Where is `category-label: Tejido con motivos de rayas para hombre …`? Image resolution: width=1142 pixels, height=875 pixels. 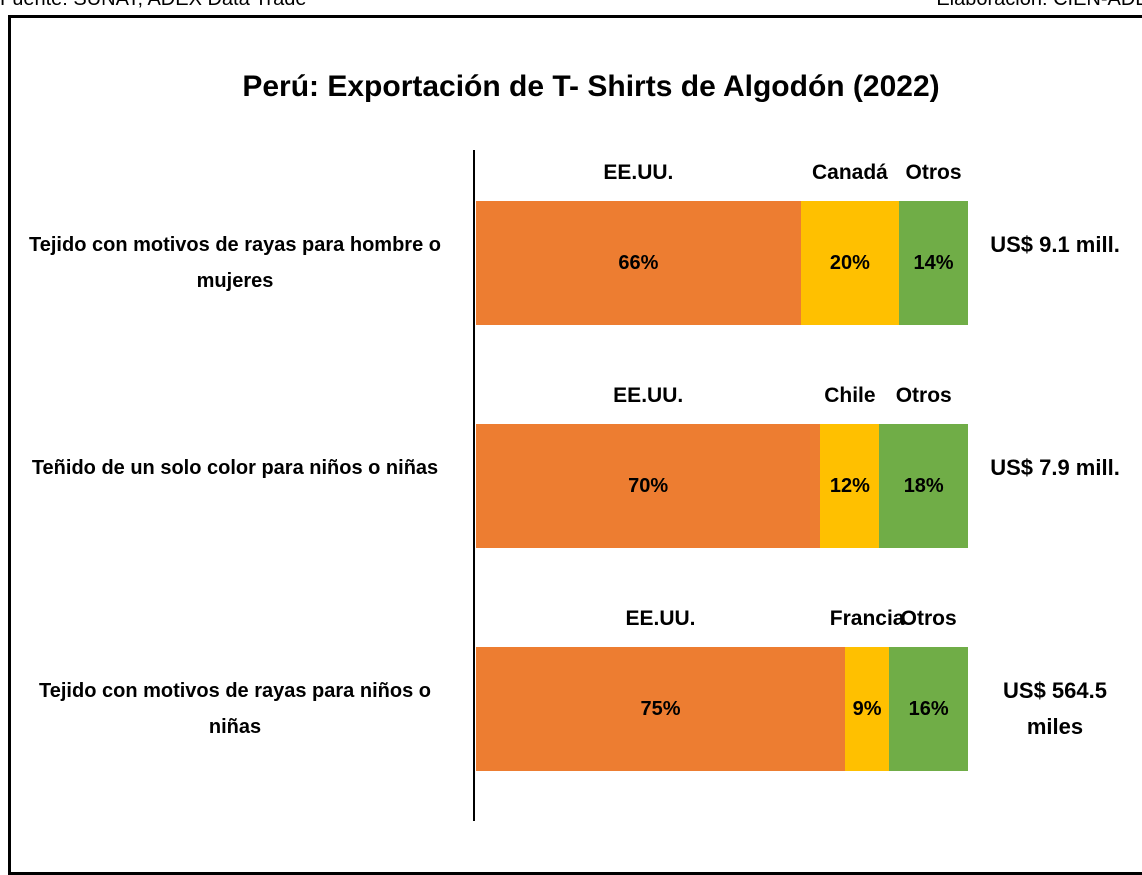 category-label: Tejido con motivos de rayas para hombre … is located at coordinates (235, 263).